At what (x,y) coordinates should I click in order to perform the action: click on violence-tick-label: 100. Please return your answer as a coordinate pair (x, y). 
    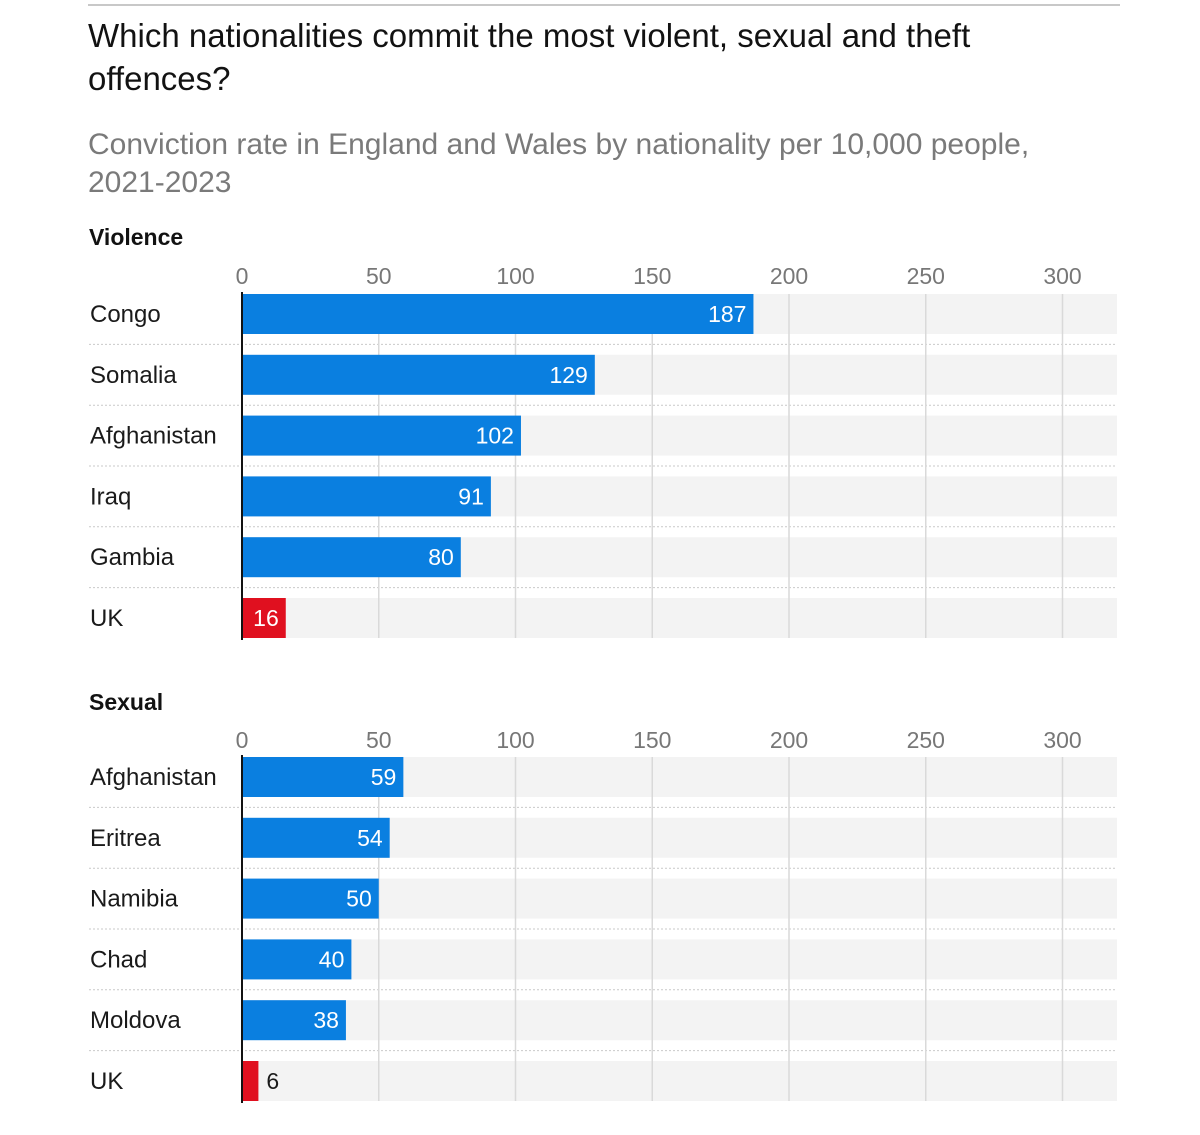
    Looking at the image, I should click on (515, 276).